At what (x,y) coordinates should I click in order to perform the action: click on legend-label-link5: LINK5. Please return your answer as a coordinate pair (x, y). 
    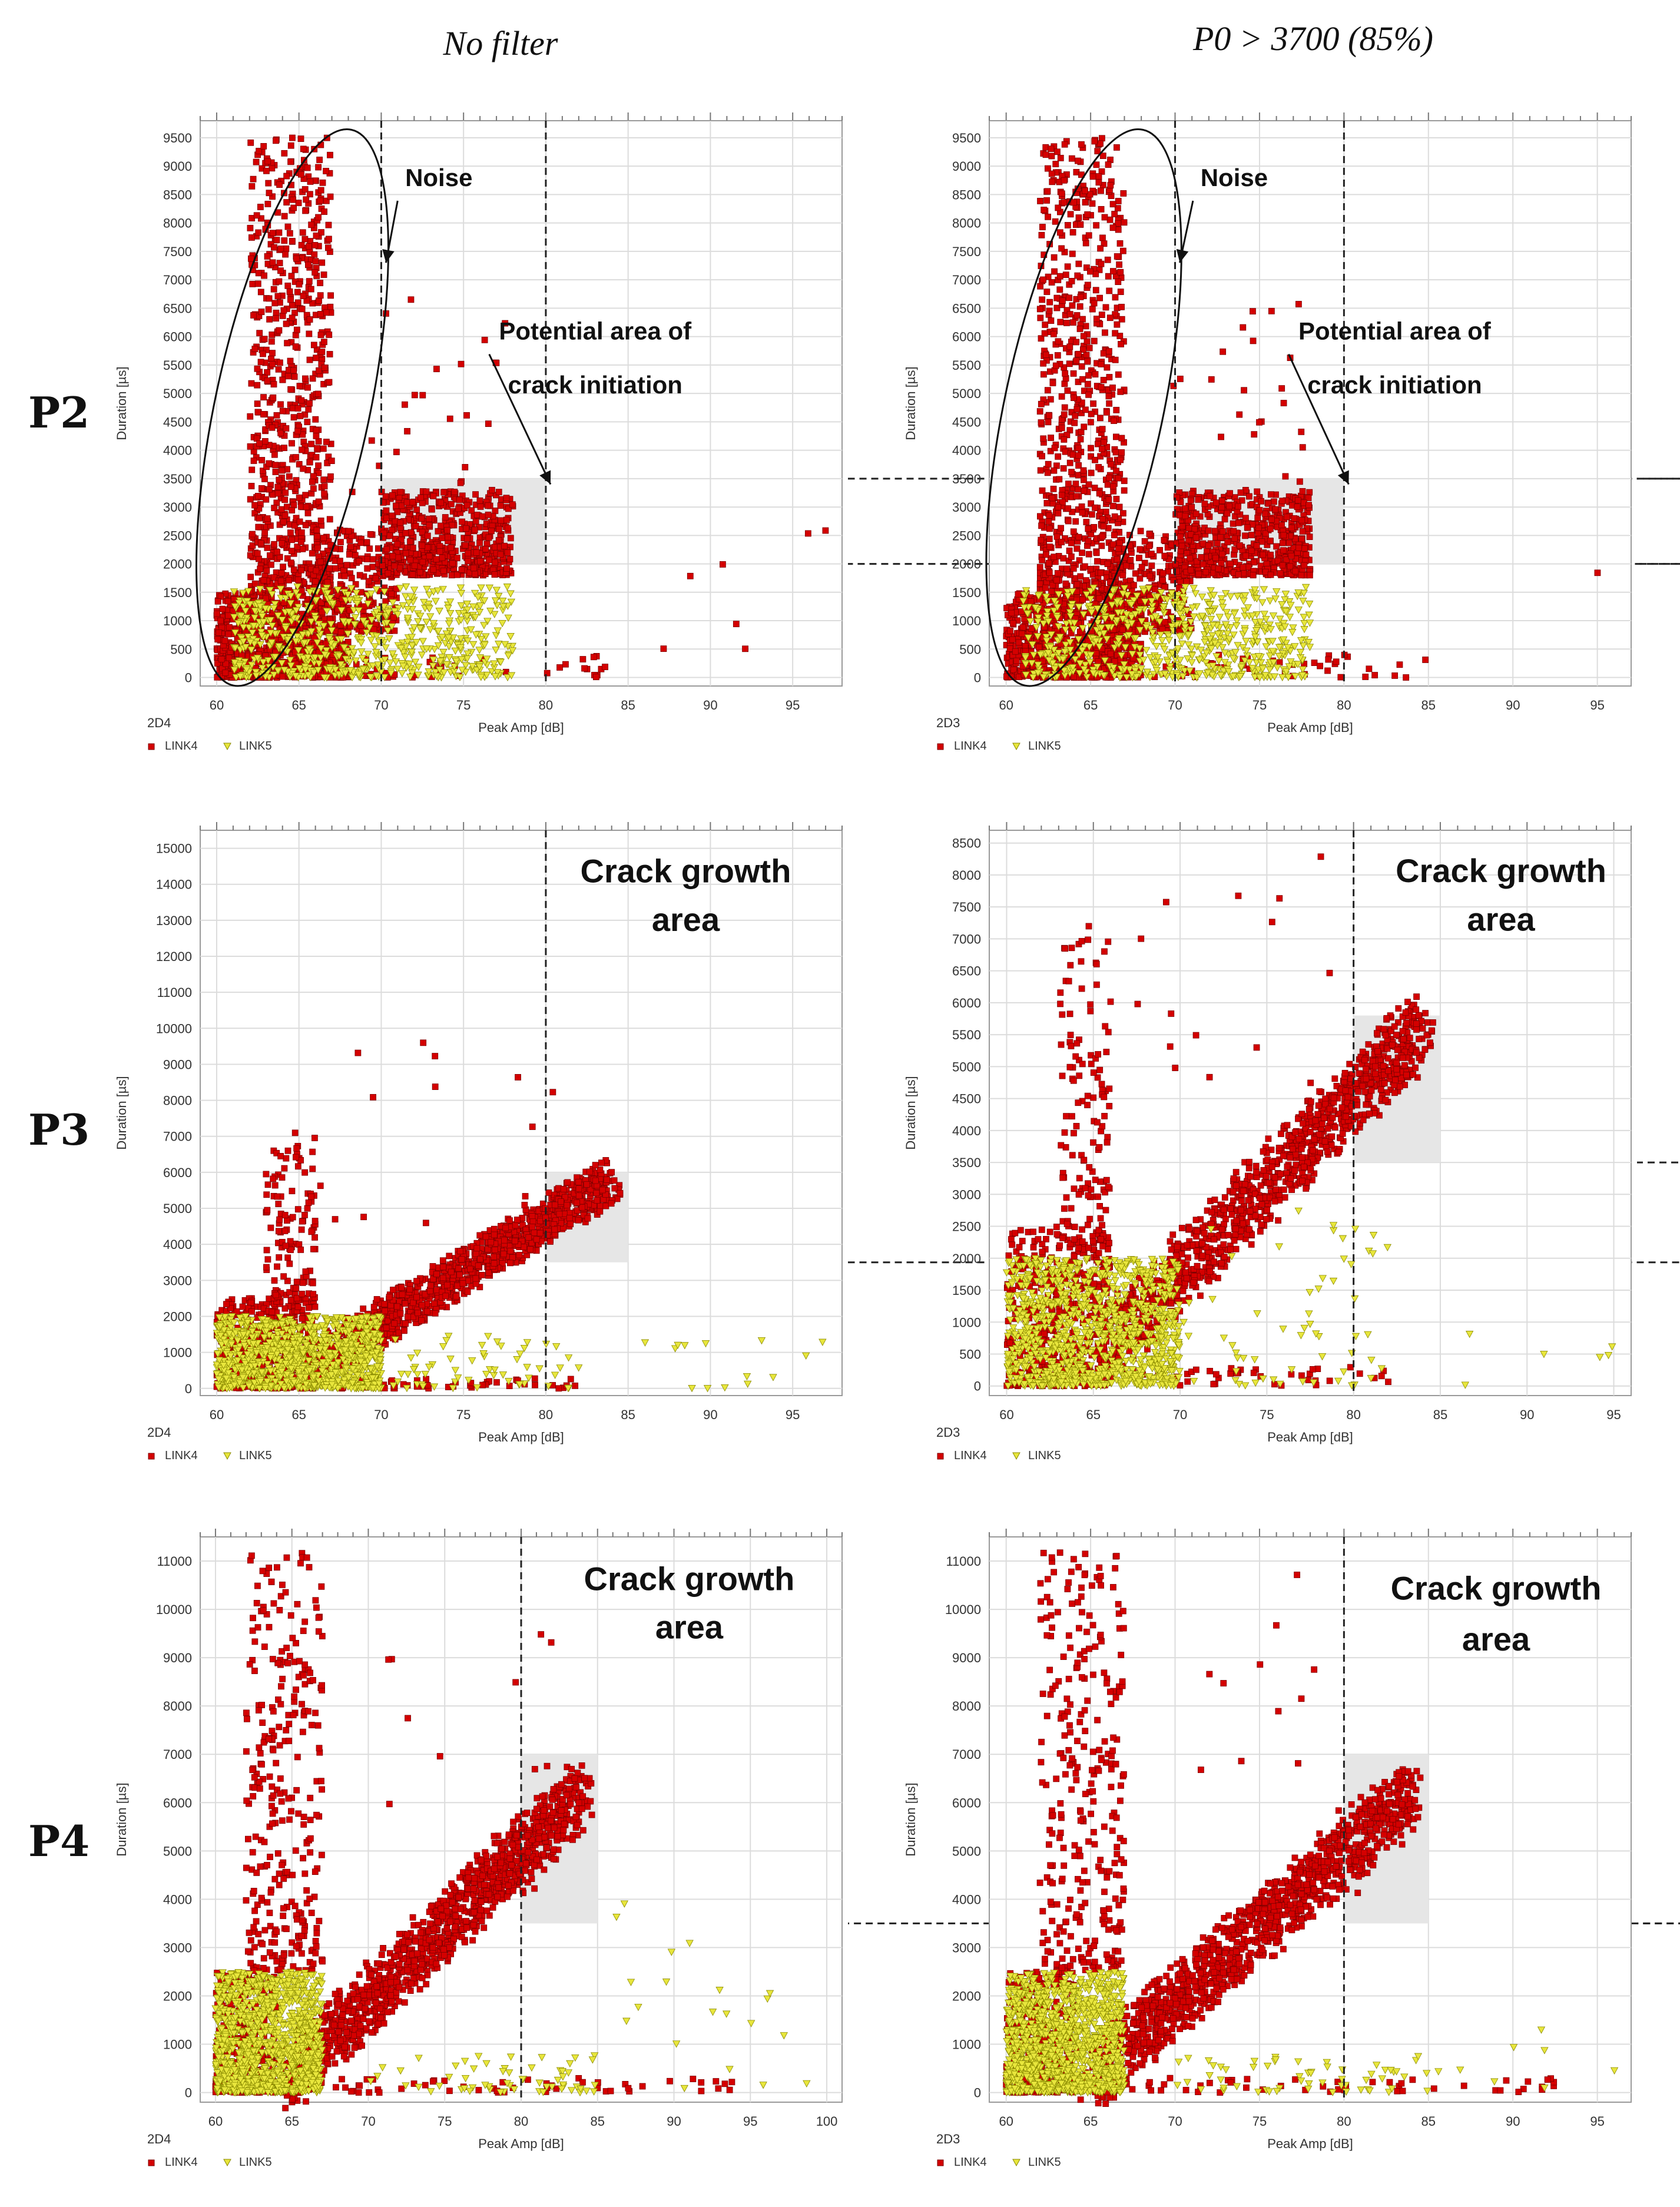
    Looking at the image, I should click on (255, 747).